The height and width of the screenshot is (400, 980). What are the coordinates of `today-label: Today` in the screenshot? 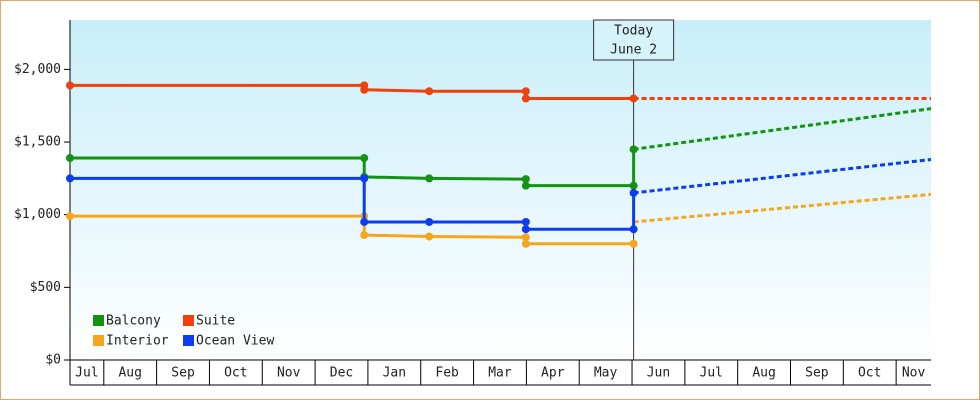 It's located at (633, 31).